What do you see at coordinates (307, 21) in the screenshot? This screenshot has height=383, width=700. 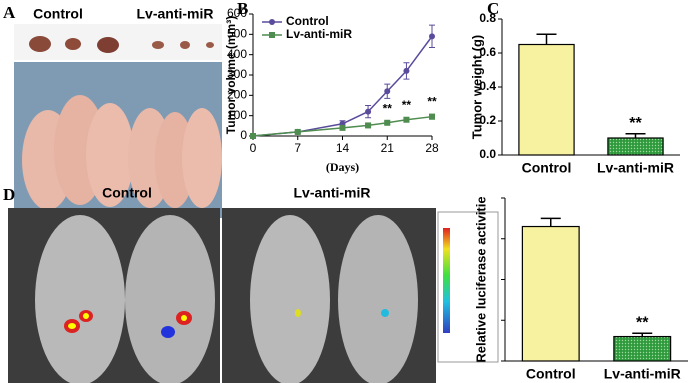 I see `legend-label: Control` at bounding box center [307, 21].